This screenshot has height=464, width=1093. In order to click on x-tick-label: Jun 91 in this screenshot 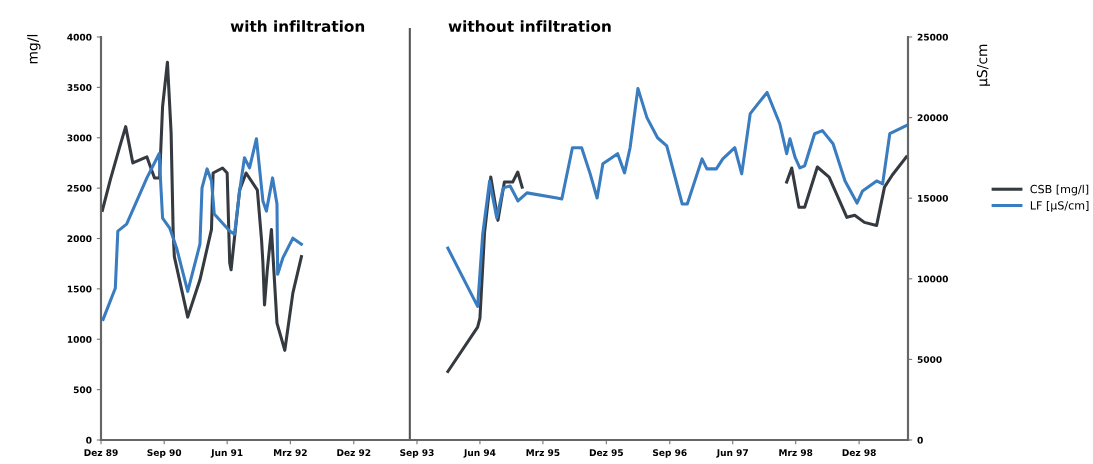, I will do `click(226, 453)`.